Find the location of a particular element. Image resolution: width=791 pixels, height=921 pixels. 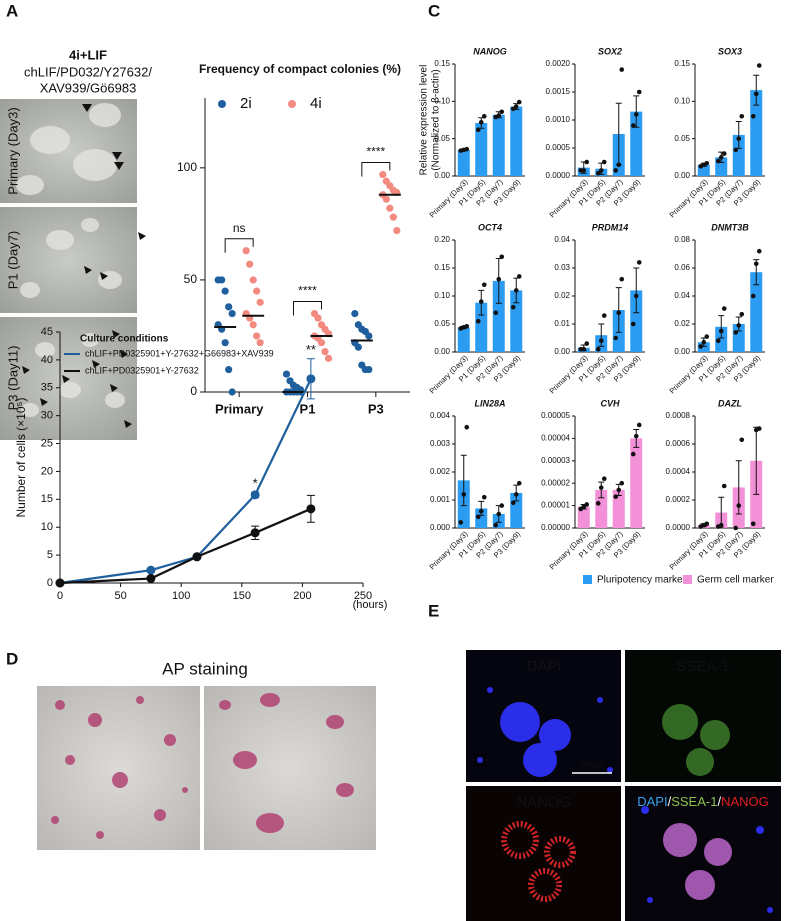

legend-label: Pluripotency marker is located at coordinates (642, 580).